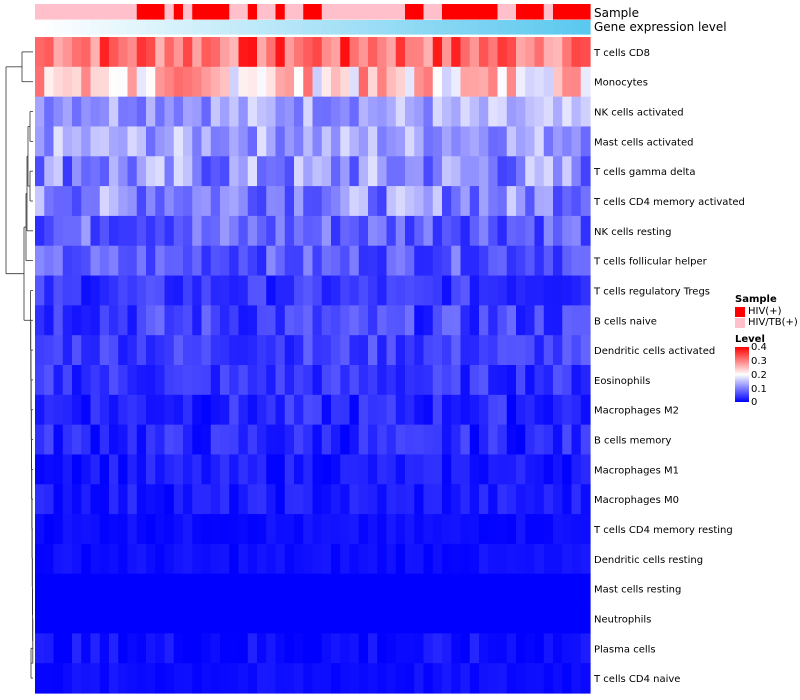 This screenshot has width=800, height=700. What do you see at coordinates (616, 13) in the screenshot?
I see `annotation-label-sample: Sample` at bounding box center [616, 13].